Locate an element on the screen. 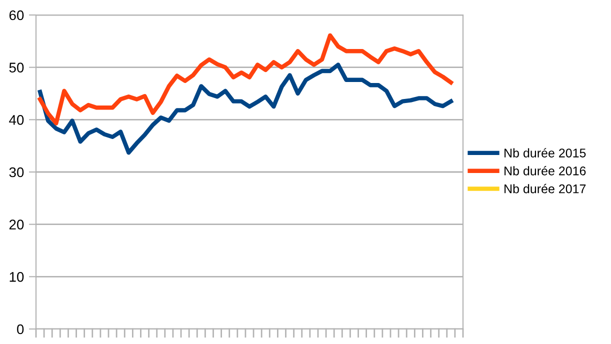 This screenshot has width=611, height=344. legend-label: Nb durée 2017 is located at coordinates (545, 189).